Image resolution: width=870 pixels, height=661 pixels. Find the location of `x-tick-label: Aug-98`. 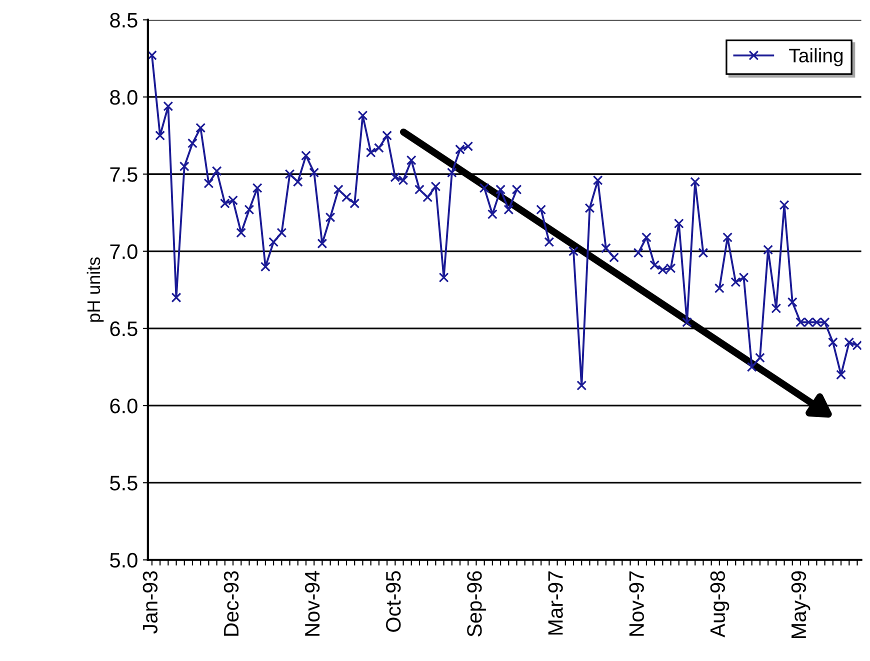

x-tick-label: Aug-98 is located at coordinates (720, 604).